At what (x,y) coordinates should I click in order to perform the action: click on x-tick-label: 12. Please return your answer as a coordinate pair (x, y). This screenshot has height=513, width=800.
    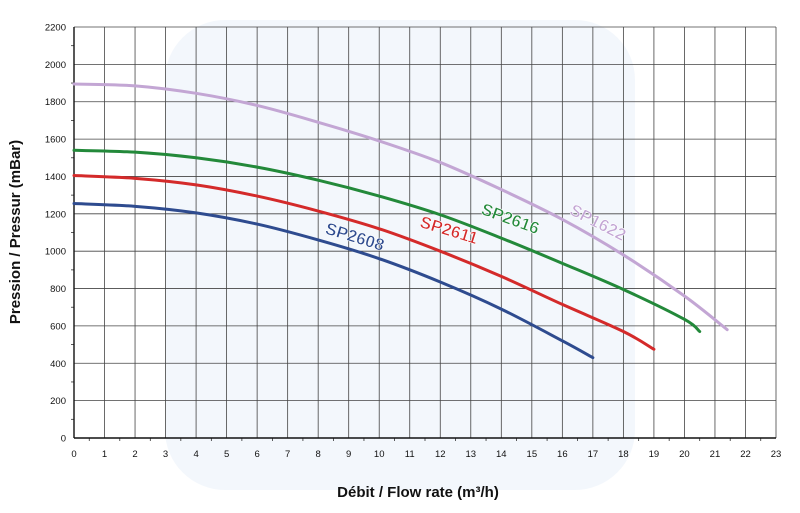
    Looking at the image, I should click on (440, 454).